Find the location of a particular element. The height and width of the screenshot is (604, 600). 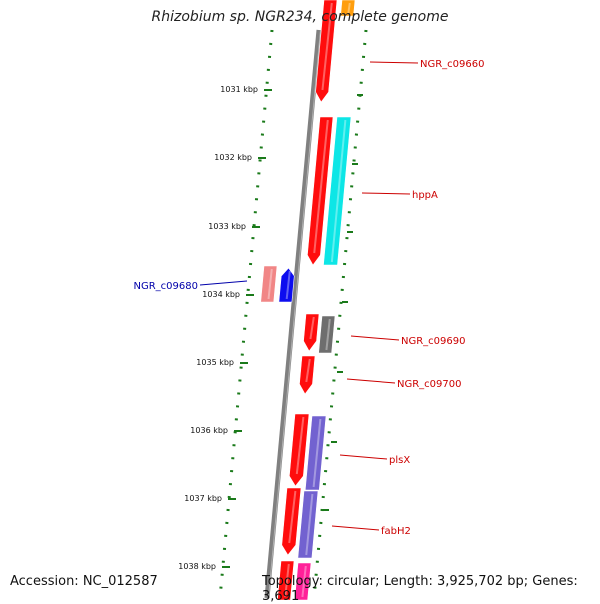

scale-tick-label: 1035 kbp is located at coordinates (215, 362).